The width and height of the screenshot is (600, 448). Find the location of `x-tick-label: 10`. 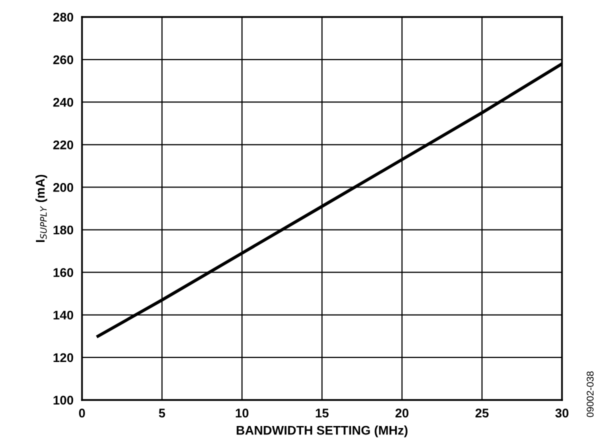

x-tick-label: 10 is located at coordinates (242, 413).